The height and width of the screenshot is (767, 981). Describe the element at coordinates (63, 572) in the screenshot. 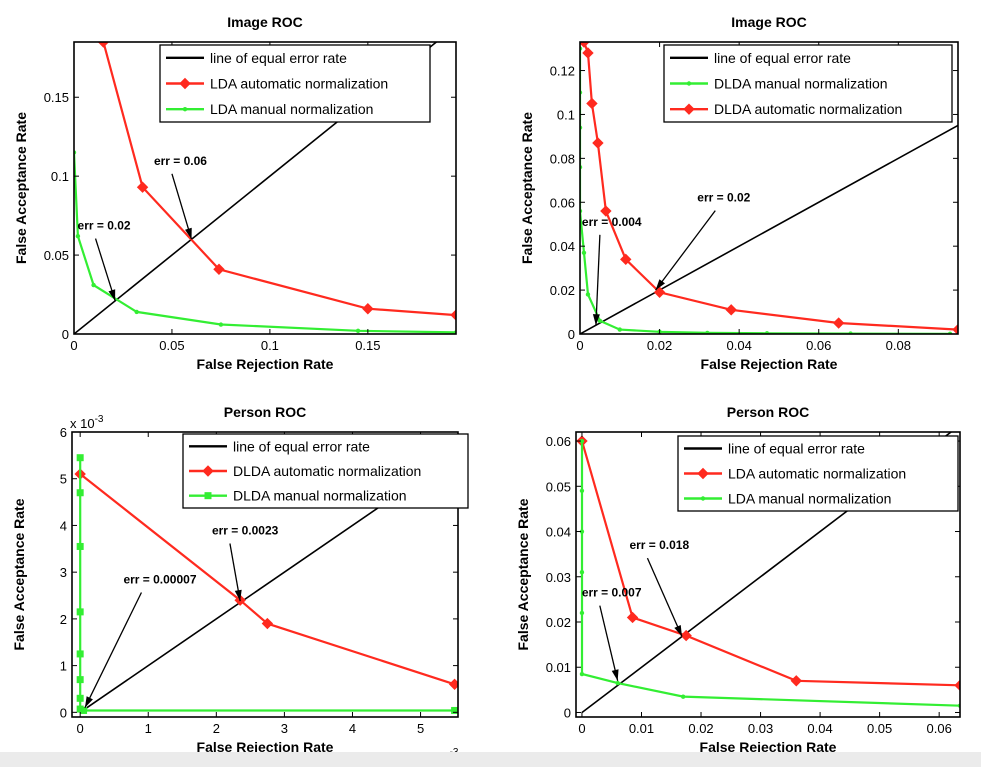

I see `y-tick-label: 3` at that location.